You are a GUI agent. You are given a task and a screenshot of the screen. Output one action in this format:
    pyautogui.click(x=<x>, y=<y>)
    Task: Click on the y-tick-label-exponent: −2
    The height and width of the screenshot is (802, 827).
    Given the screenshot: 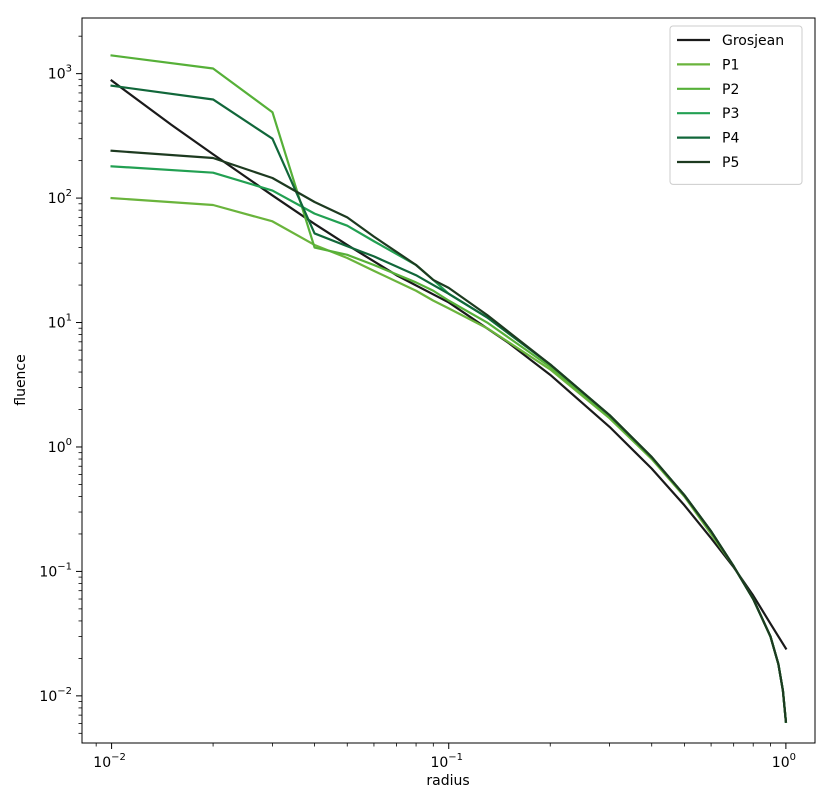 What is the action you would take?
    pyautogui.click(x=64, y=691)
    